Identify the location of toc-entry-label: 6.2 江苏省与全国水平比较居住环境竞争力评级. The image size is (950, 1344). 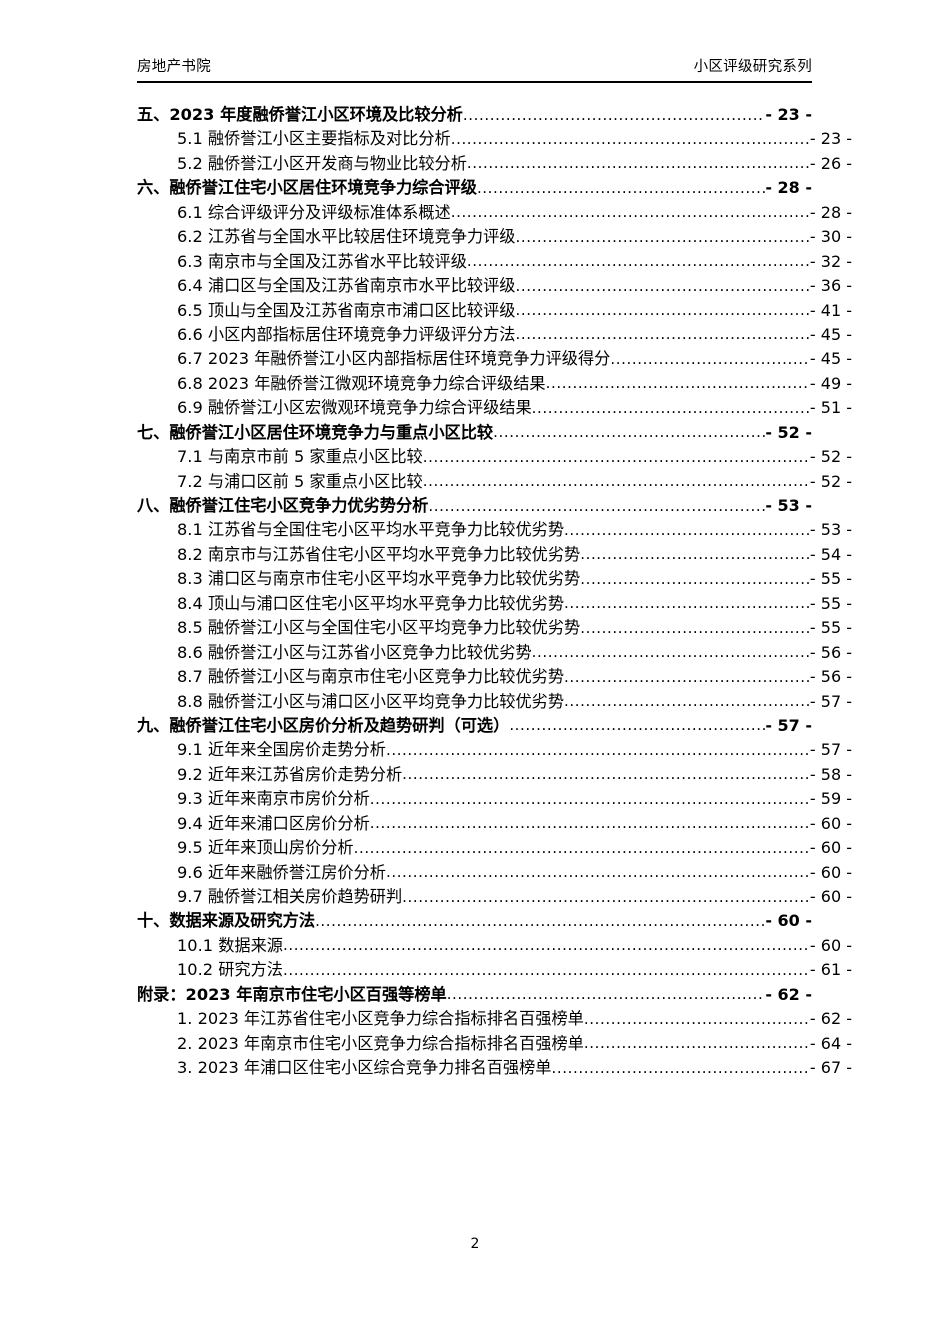
(346, 237).